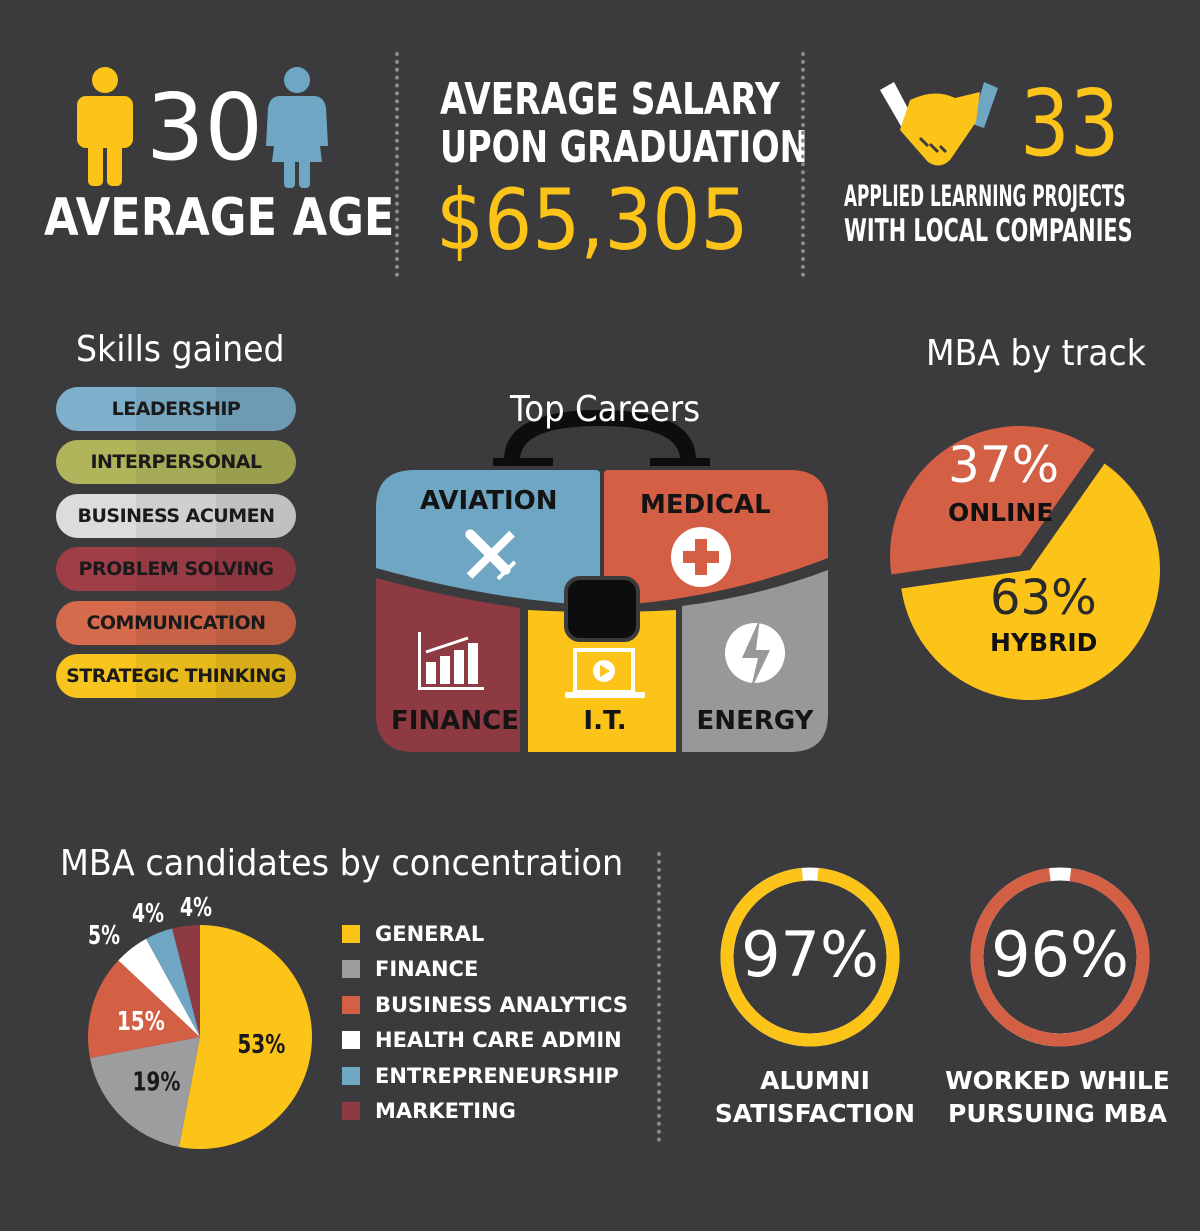  What do you see at coordinates (455, 721) in the screenshot?
I see `career-label-finance: FINANCE` at bounding box center [455, 721].